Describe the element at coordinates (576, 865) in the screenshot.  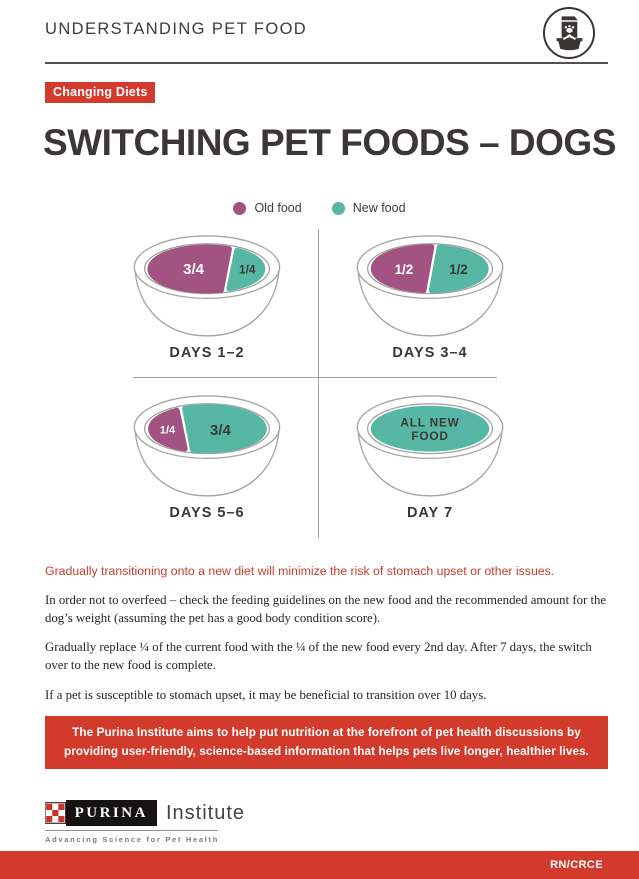
I see `document-code: RN/CRCE` at that location.